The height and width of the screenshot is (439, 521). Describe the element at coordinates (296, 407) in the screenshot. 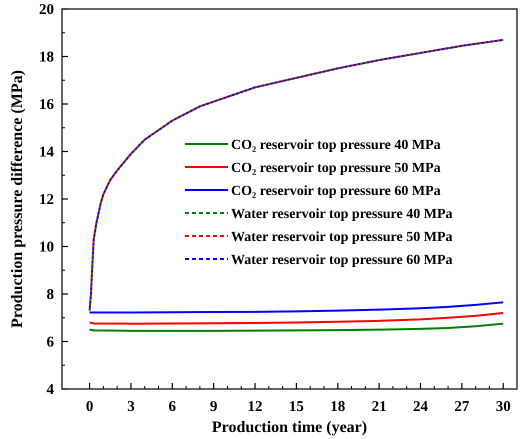

I see `x-tick-label: 15` at that location.